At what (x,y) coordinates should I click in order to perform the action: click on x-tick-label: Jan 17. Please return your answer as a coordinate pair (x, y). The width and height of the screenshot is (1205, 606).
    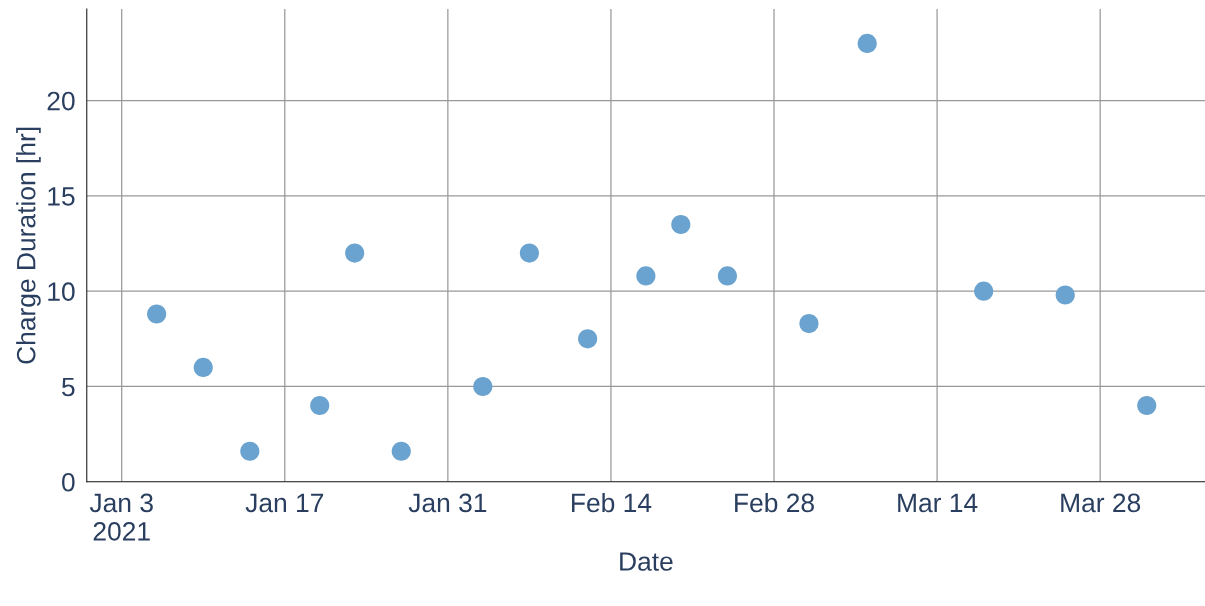
    Looking at the image, I should click on (284, 503).